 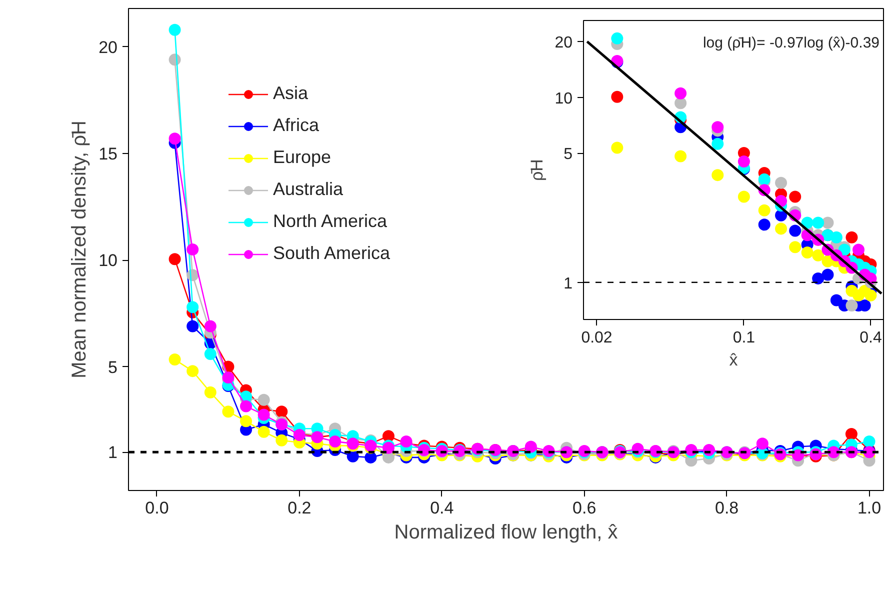 What do you see at coordinates (300, 508) in the screenshot?
I see `x-tick-label: 0.2` at bounding box center [300, 508].